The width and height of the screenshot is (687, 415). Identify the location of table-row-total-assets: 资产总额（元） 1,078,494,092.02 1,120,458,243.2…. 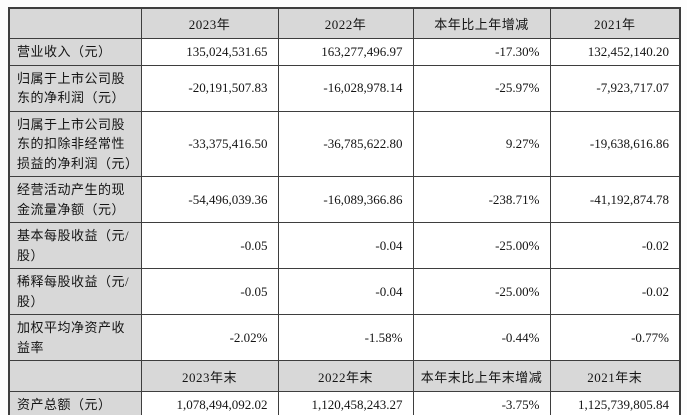
(344, 403).